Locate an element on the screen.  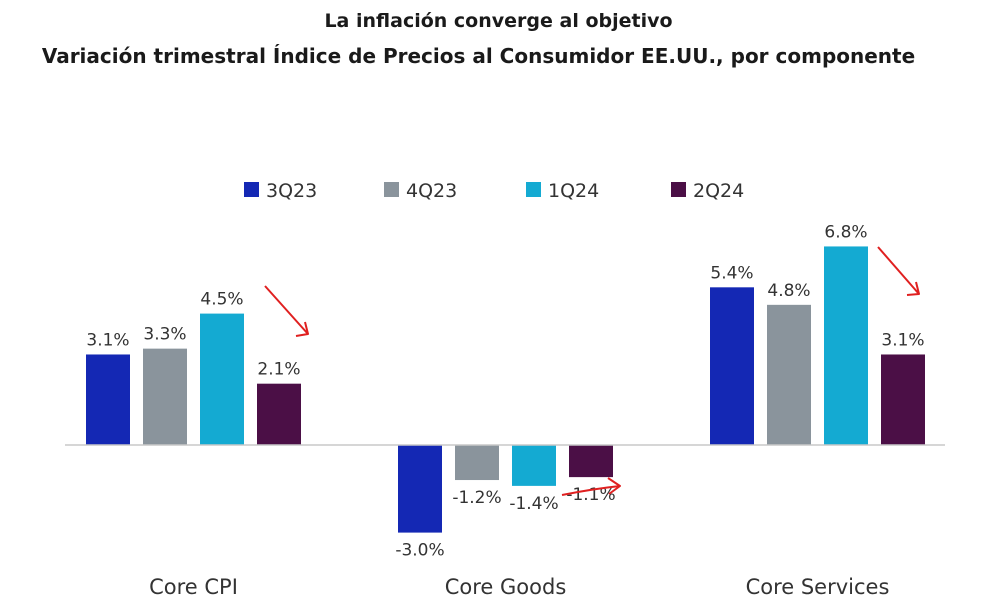
data-label: -1.4% is located at coordinates (533, 504).